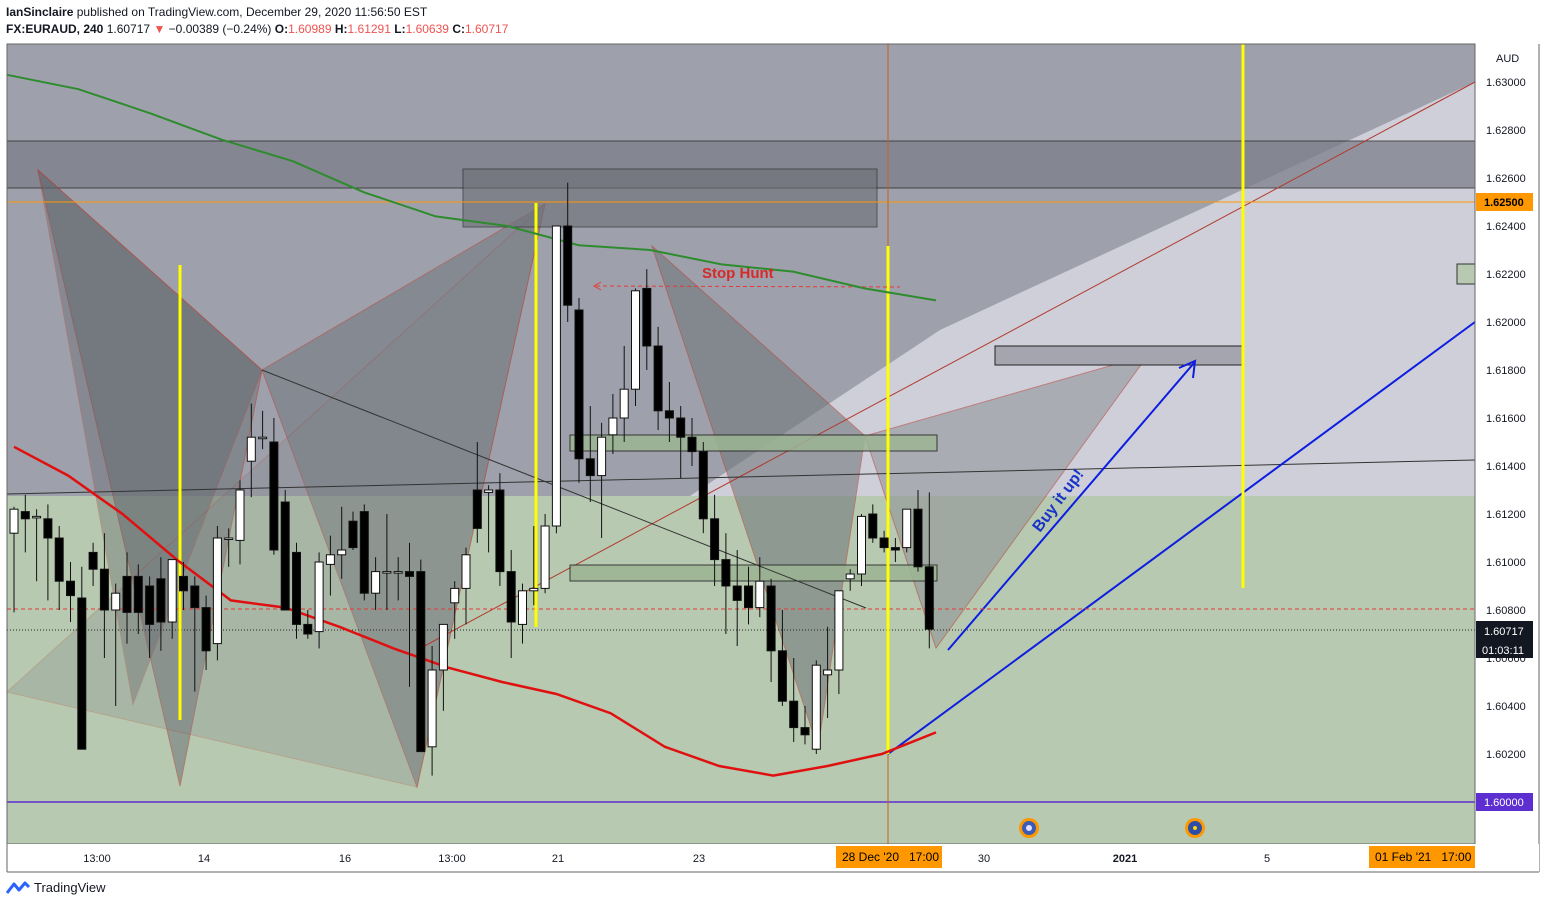 The height and width of the screenshot is (909, 1546). Describe the element at coordinates (564, 489) in the screenshot. I see `descending-trendline` at that location.